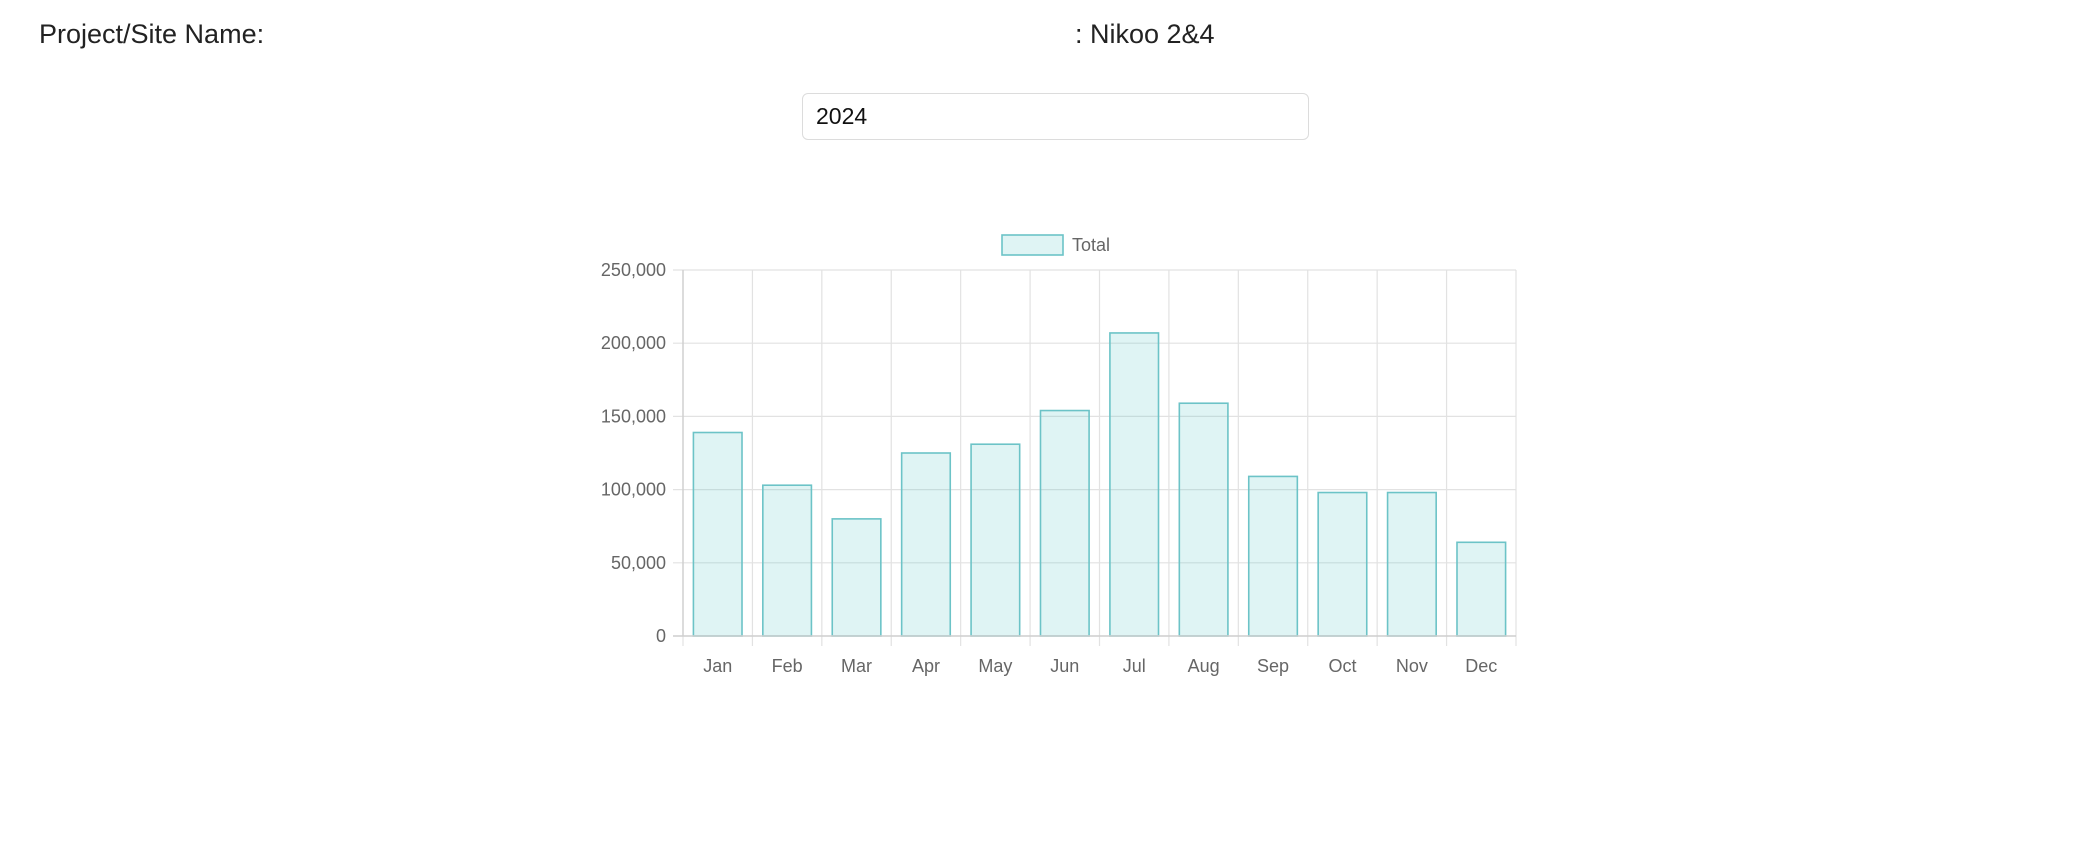 The width and height of the screenshot is (2090, 846). Describe the element at coordinates (1481, 666) in the screenshot. I see `x-tick-label: Dec` at that location.